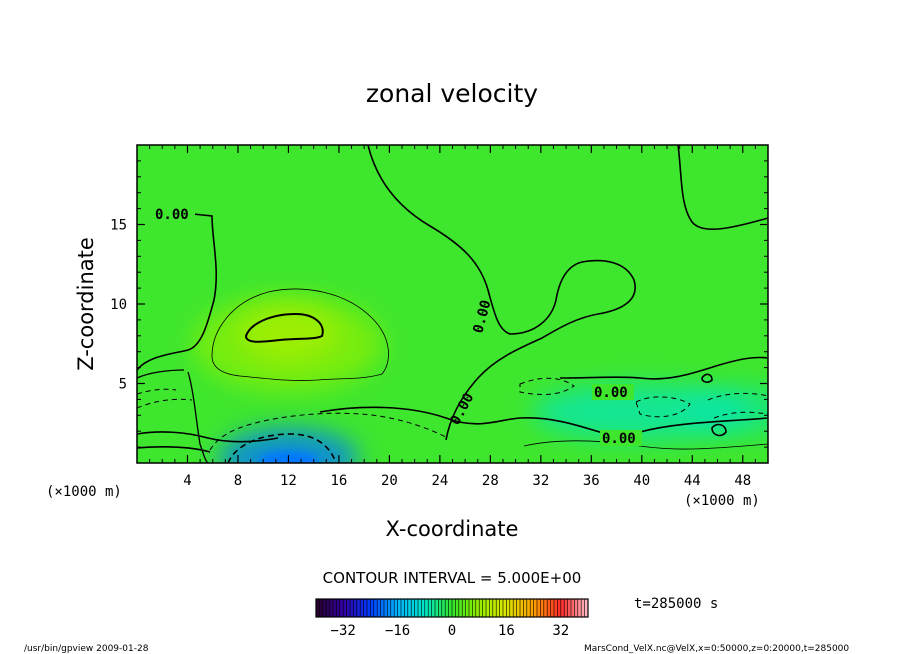 The image size is (904, 654). I want to click on heat-blob, so click(288, 445).